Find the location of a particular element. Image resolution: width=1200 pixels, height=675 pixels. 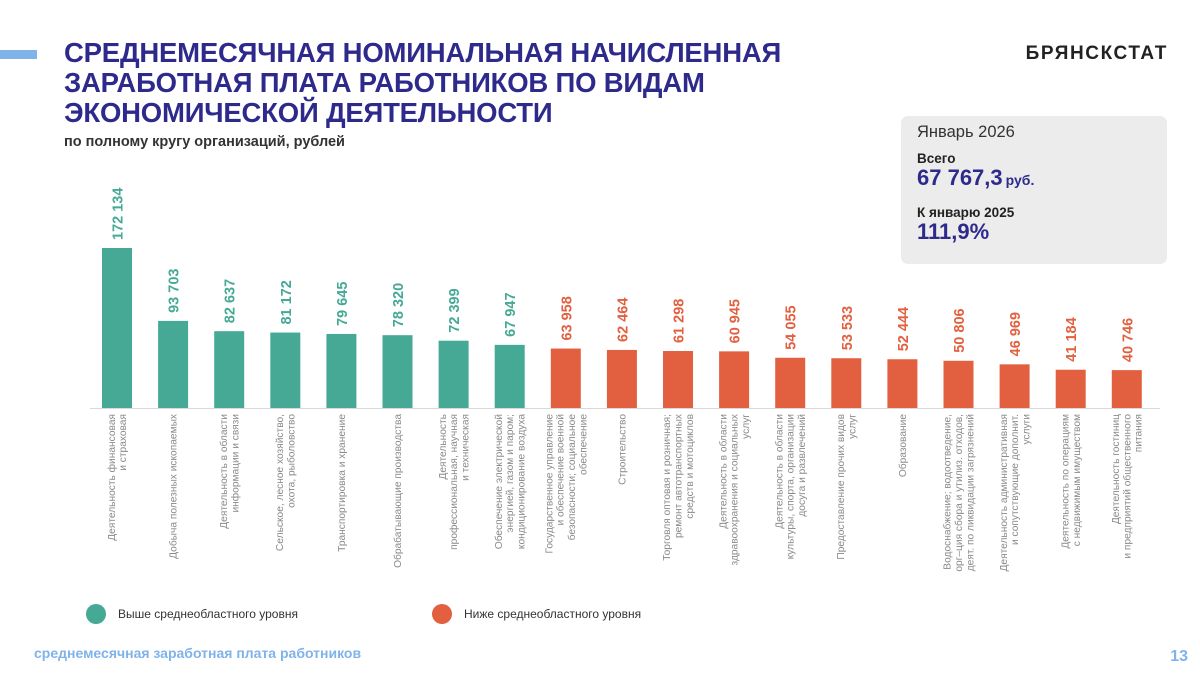

category-label-line: и сопутствующие дополнит. is located at coordinates (1015, 479).